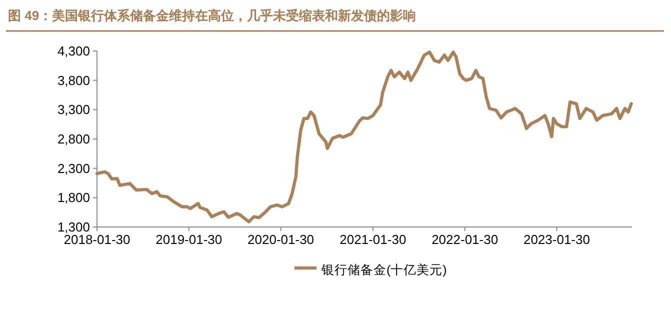 Image resolution: width=671 pixels, height=323 pixels. Describe the element at coordinates (373, 239) in the screenshot. I see `xtick: 2021-01-30` at that location.